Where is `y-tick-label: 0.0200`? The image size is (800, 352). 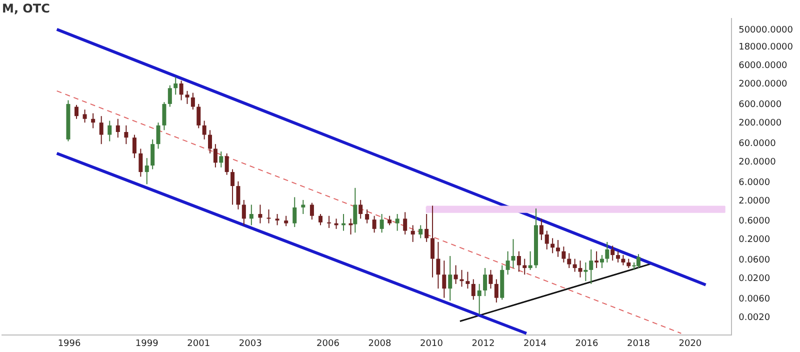
y-tick-label: 0.0200 is located at coordinates (754, 279).